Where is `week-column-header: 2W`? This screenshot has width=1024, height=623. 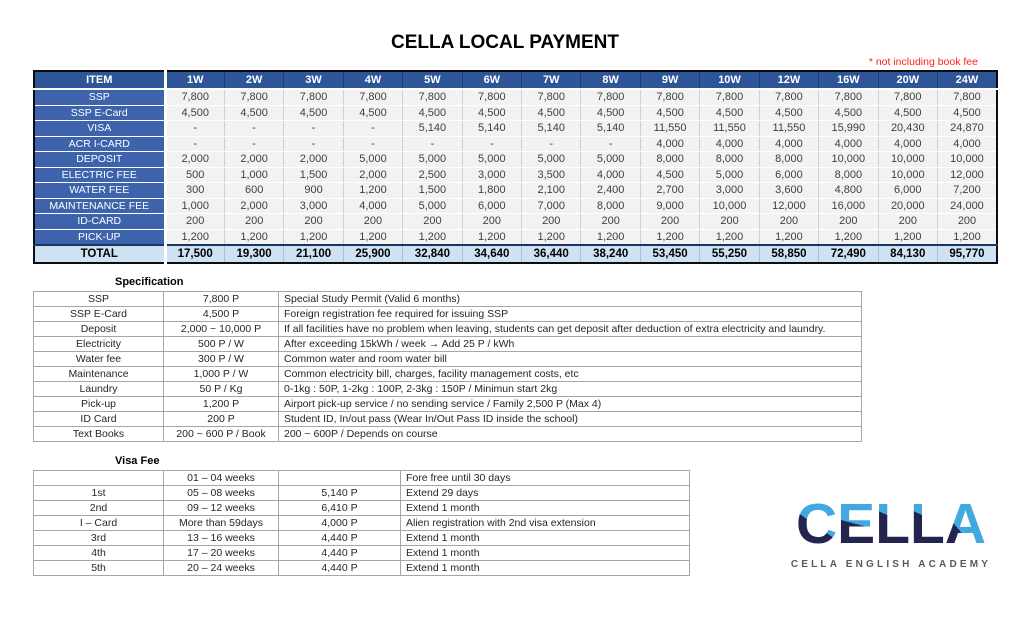
week-column-header: 2W is located at coordinates (254, 80).